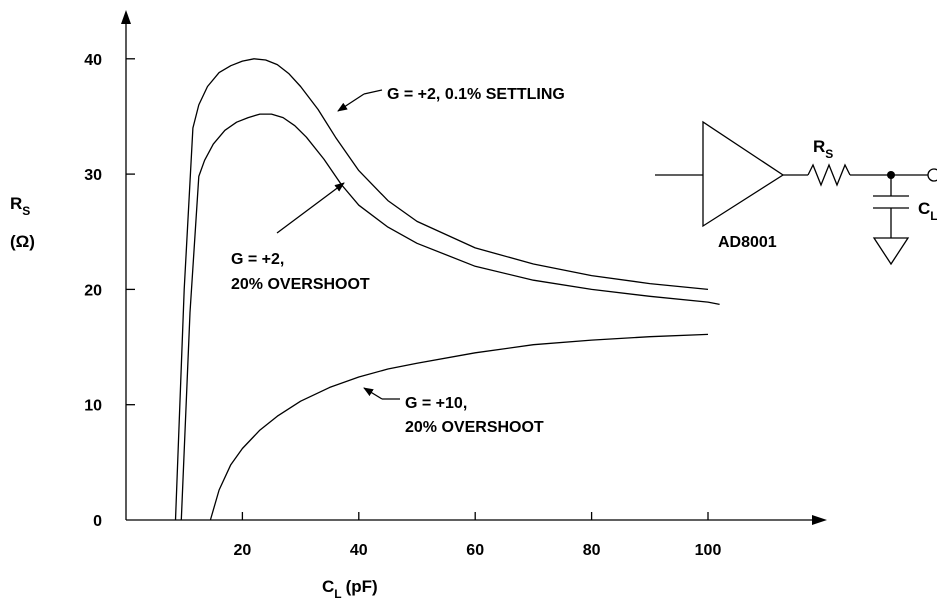 The height and width of the screenshot is (607, 937). What do you see at coordinates (109, 291) in the screenshot?
I see `y-ticks: 0 10 20 30 40` at bounding box center [109, 291].